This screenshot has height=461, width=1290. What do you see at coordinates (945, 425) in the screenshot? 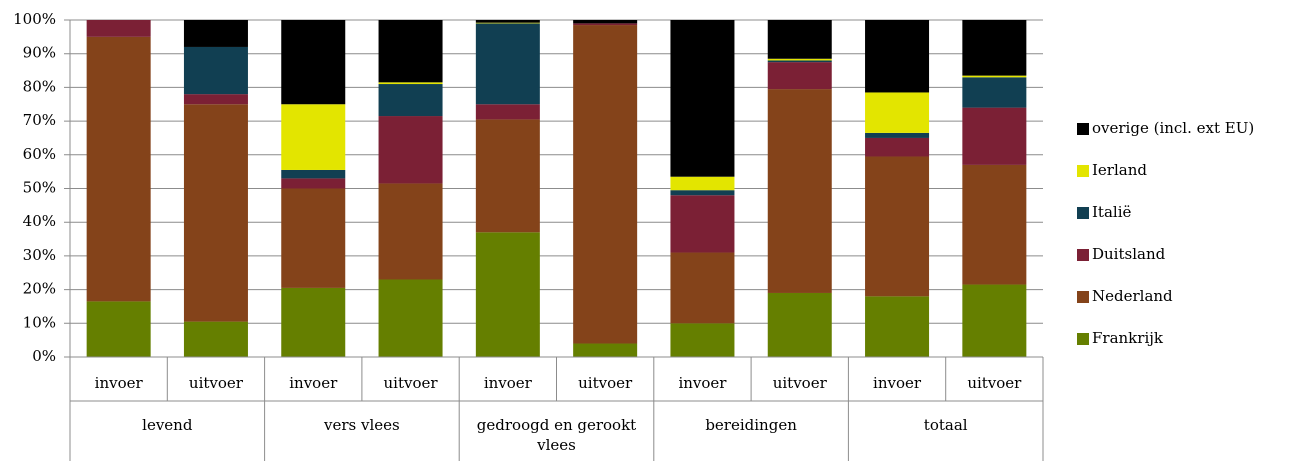
I see `group-label: totaal` at bounding box center [945, 425].